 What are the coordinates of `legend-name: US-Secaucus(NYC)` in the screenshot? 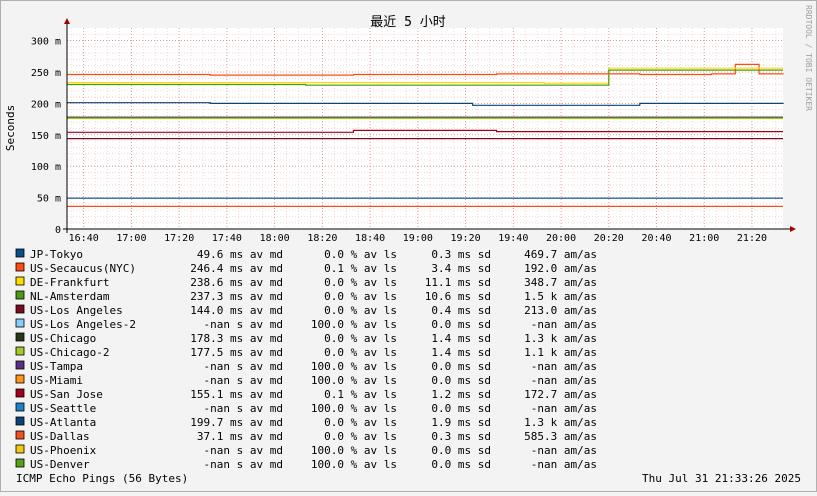 It's located at (83, 268).